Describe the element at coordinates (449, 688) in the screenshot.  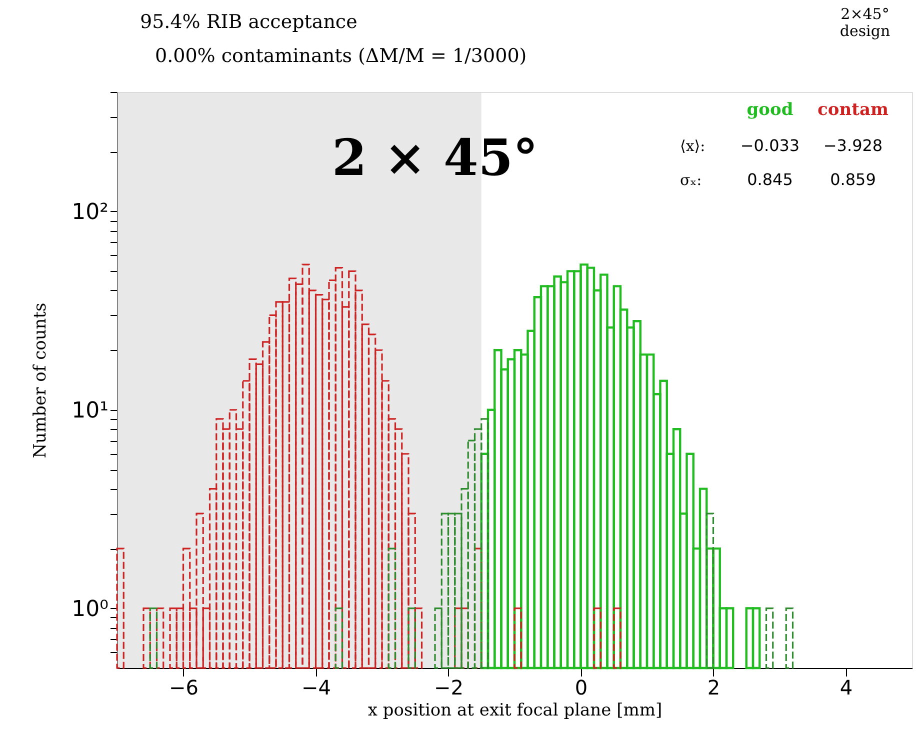
I see `x-tick-label: −2` at that location.